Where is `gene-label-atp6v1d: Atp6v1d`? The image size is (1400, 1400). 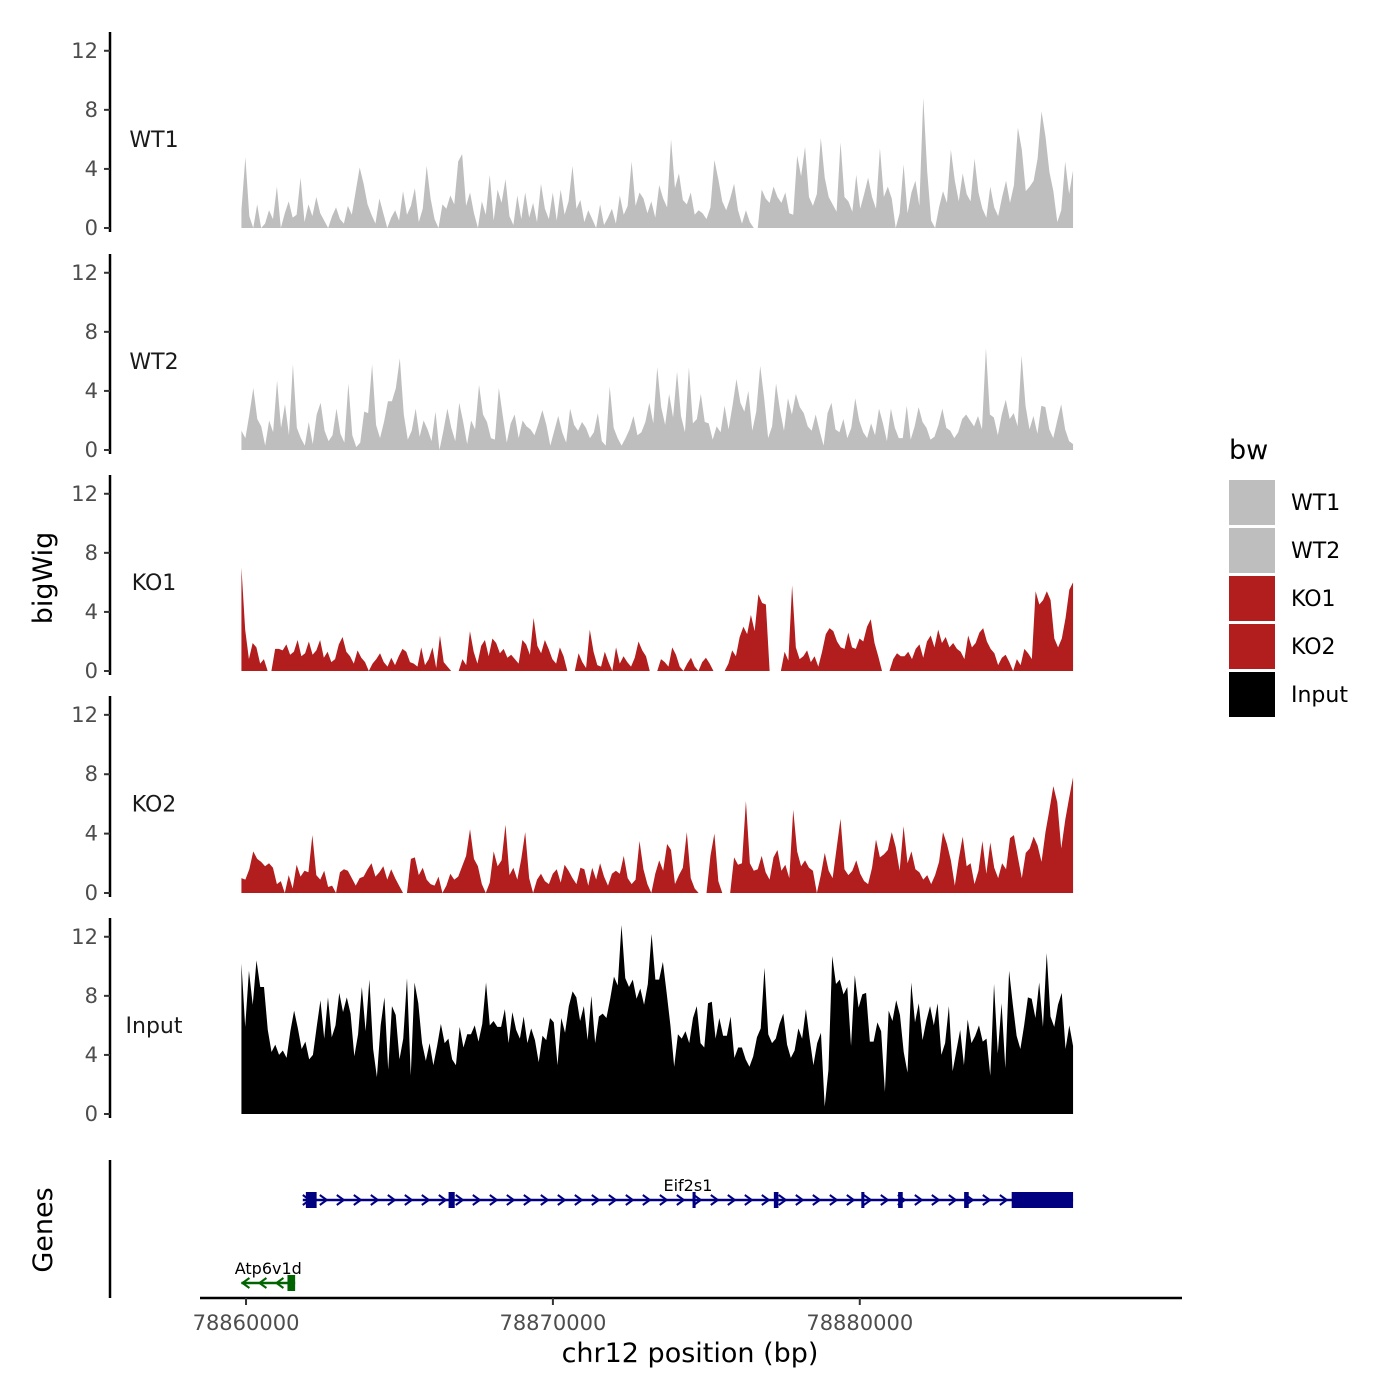 gene-label-atp6v1d: Atp6v1d is located at coordinates (268, 1268).